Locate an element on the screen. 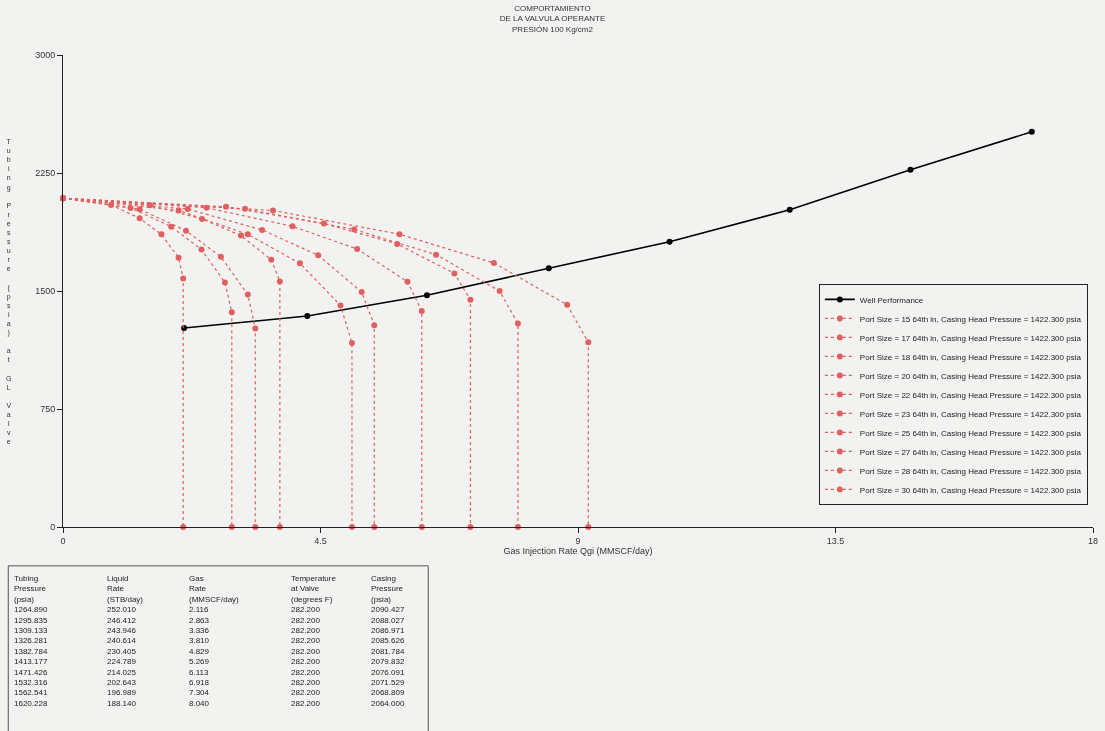 The height and width of the screenshot is (731, 1105). legend-label: Port Size = 18 64th in, Casing Head Pressure = 1422.300 psia is located at coordinates (970, 357).